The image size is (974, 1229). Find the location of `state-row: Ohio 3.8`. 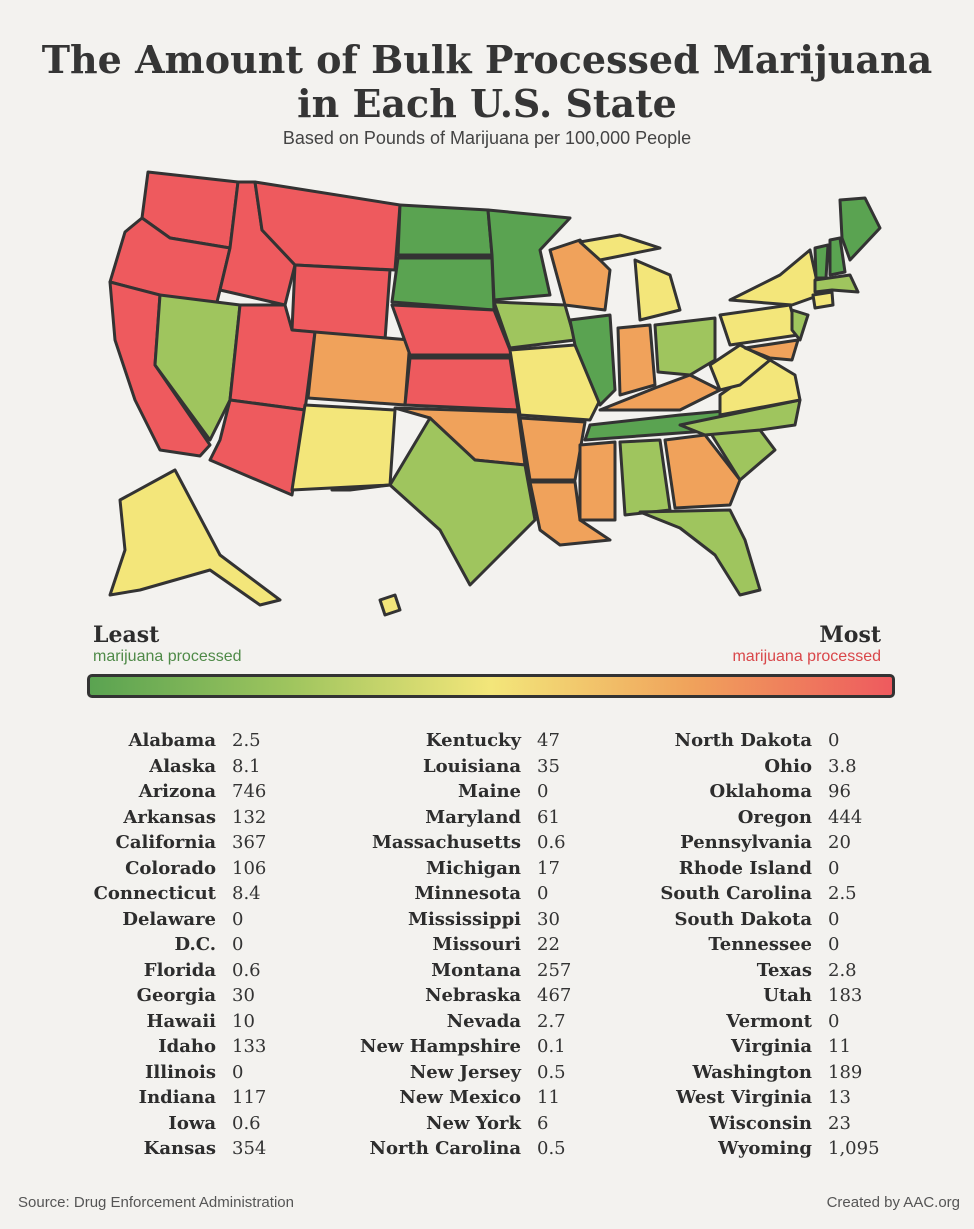

state-row: Ohio 3.8 is located at coordinates (760, 767).